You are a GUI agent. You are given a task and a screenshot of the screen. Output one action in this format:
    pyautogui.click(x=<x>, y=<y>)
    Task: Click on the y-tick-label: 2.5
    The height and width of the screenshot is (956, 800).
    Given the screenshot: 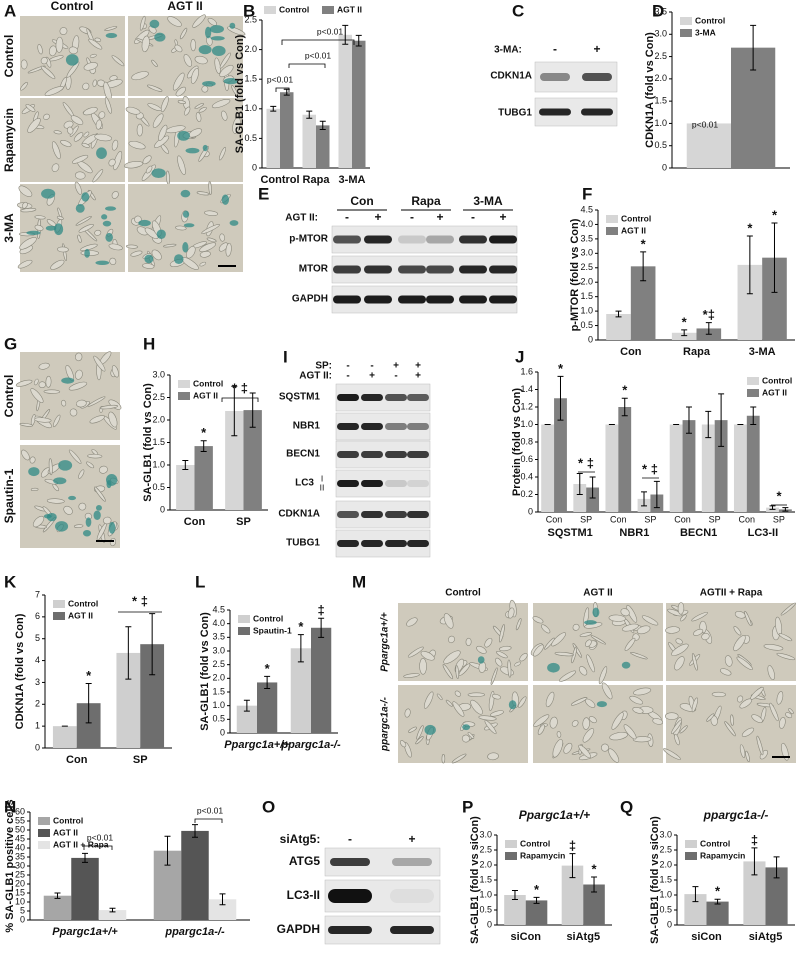 What is the action you would take?
    pyautogui.click(x=158, y=397)
    